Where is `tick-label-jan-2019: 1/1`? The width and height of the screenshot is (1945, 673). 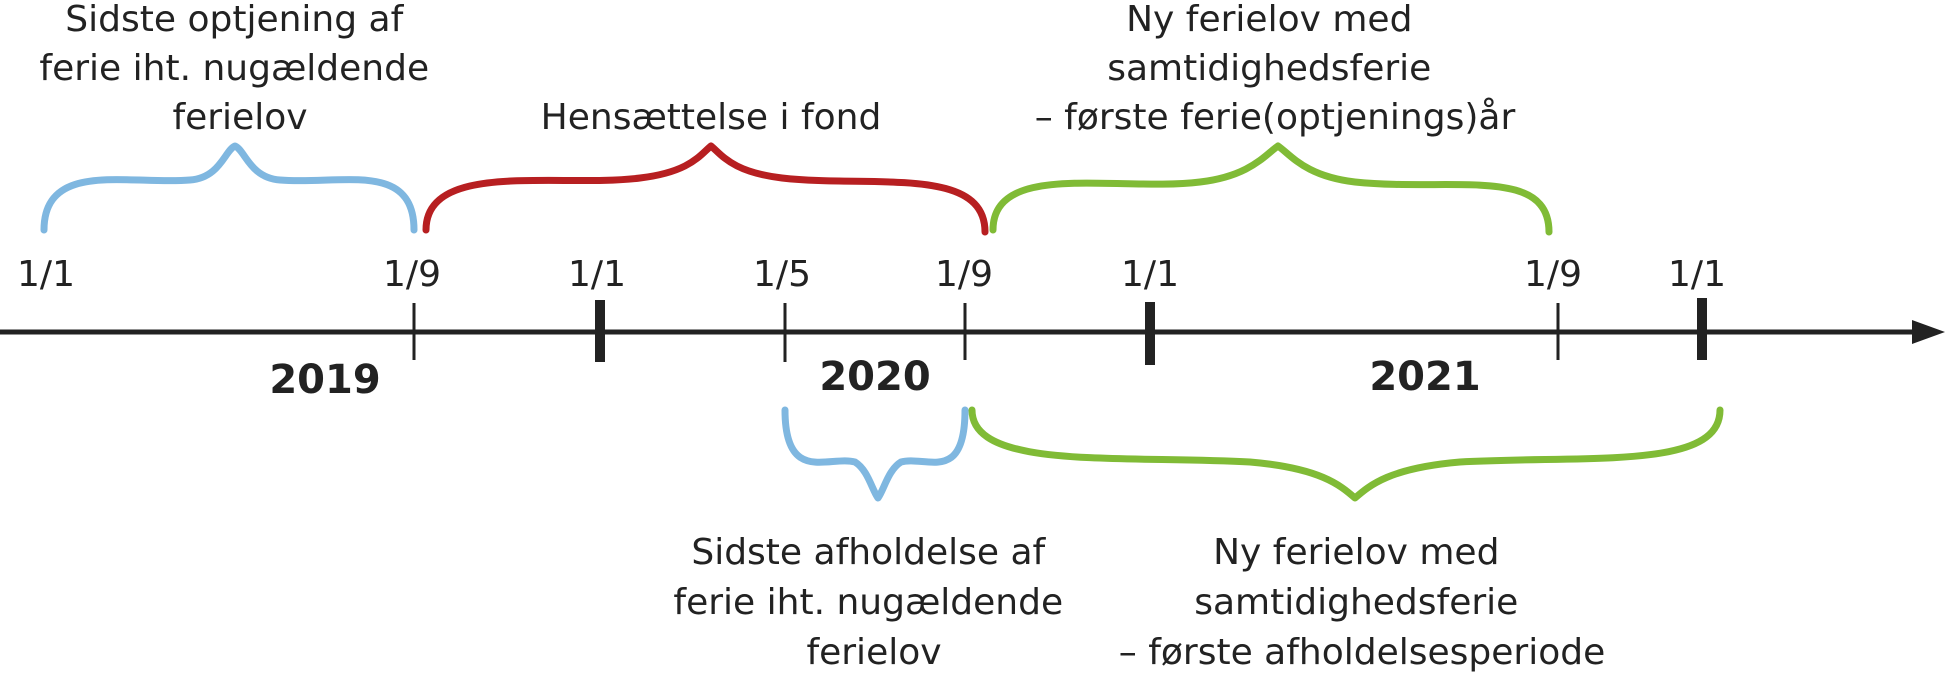
tick-label-jan-2019: 1/1 is located at coordinates (46, 274).